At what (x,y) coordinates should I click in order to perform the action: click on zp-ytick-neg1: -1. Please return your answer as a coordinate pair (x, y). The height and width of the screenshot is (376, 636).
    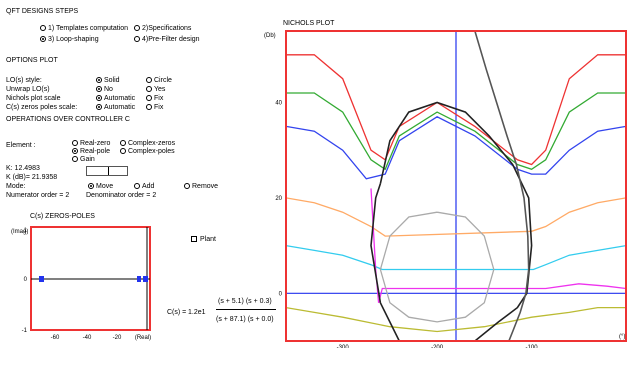
    Looking at the image, I should click on (25, 331).